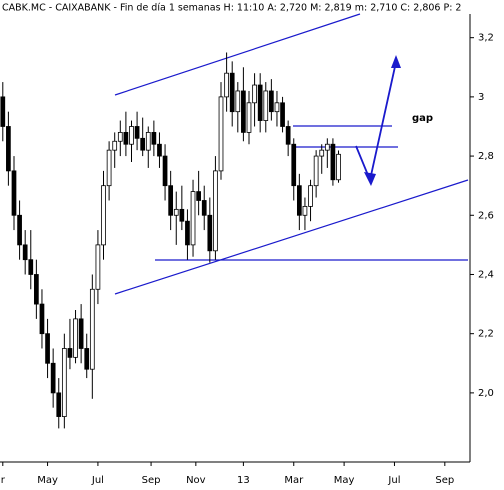 Image resolution: width=504 pixels, height=490 pixels. What do you see at coordinates (196, 480) in the screenshot?
I see `x-tick-label: Nov` at bounding box center [196, 480].